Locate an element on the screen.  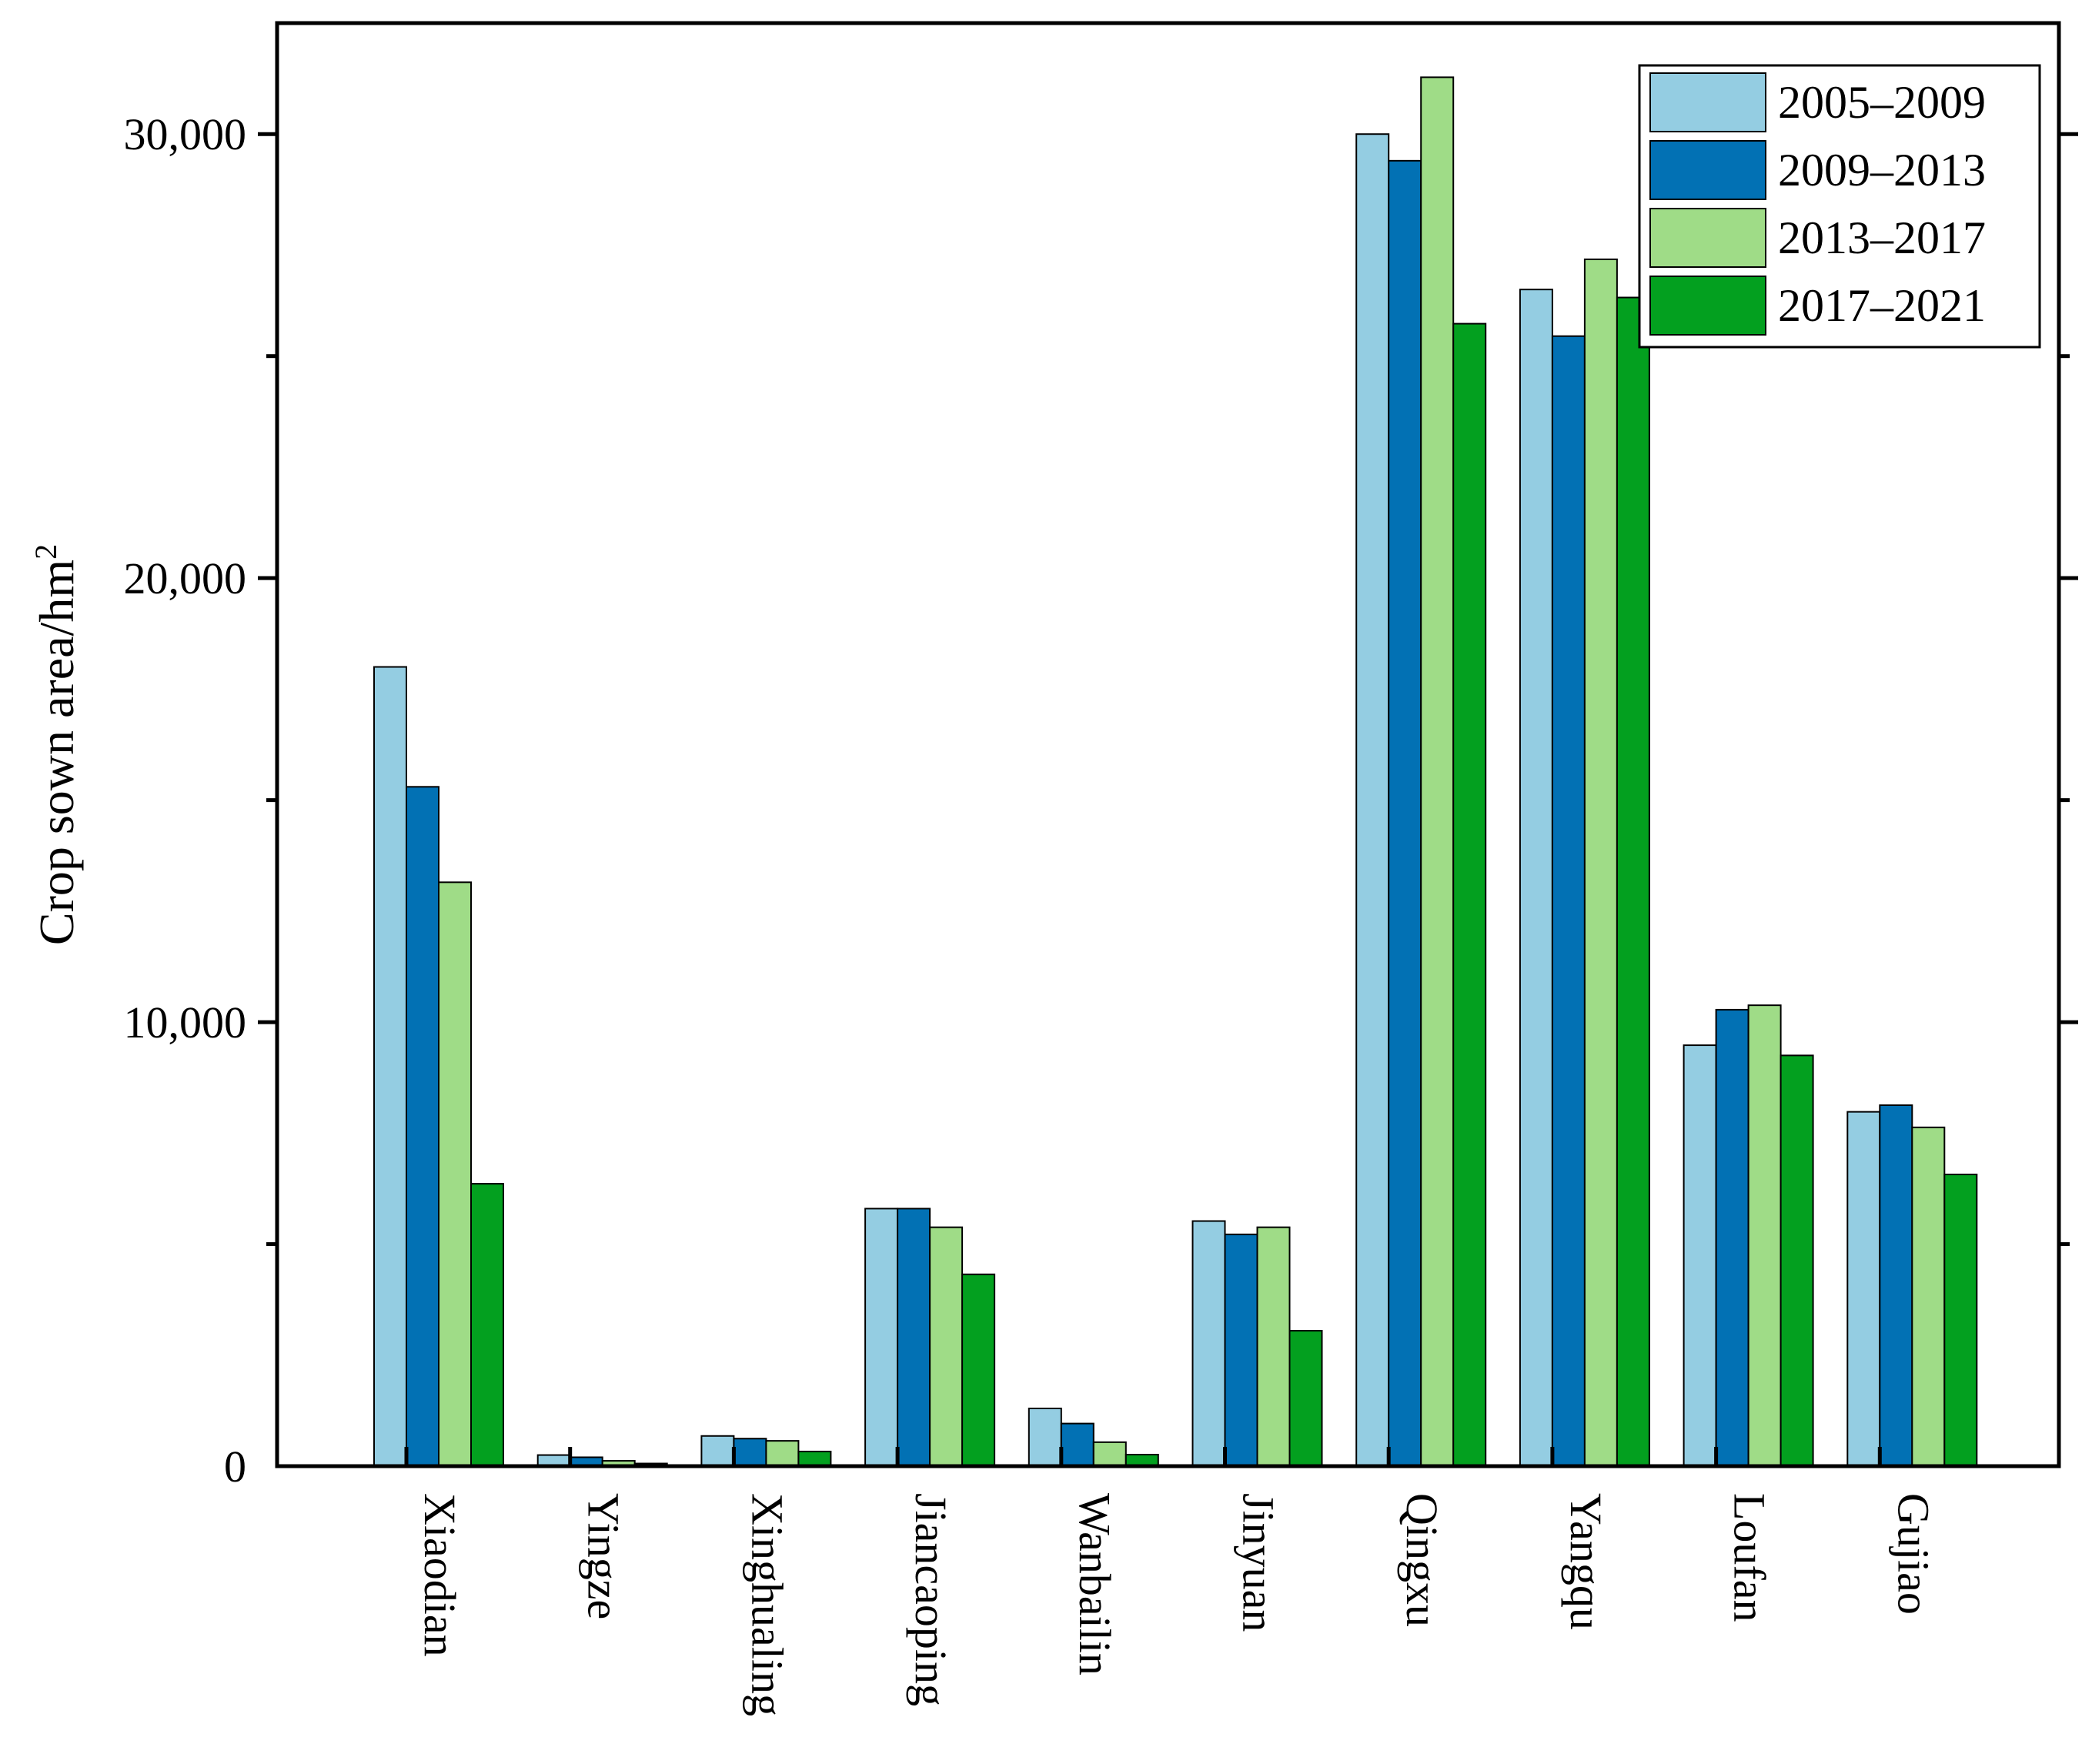
legend-label: 2013–2017 is located at coordinates (1882, 238).